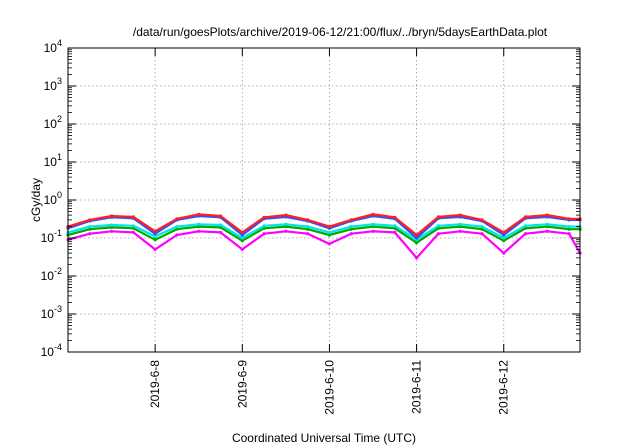  What do you see at coordinates (324, 236) in the screenshot?
I see `series-layer` at bounding box center [324, 236].